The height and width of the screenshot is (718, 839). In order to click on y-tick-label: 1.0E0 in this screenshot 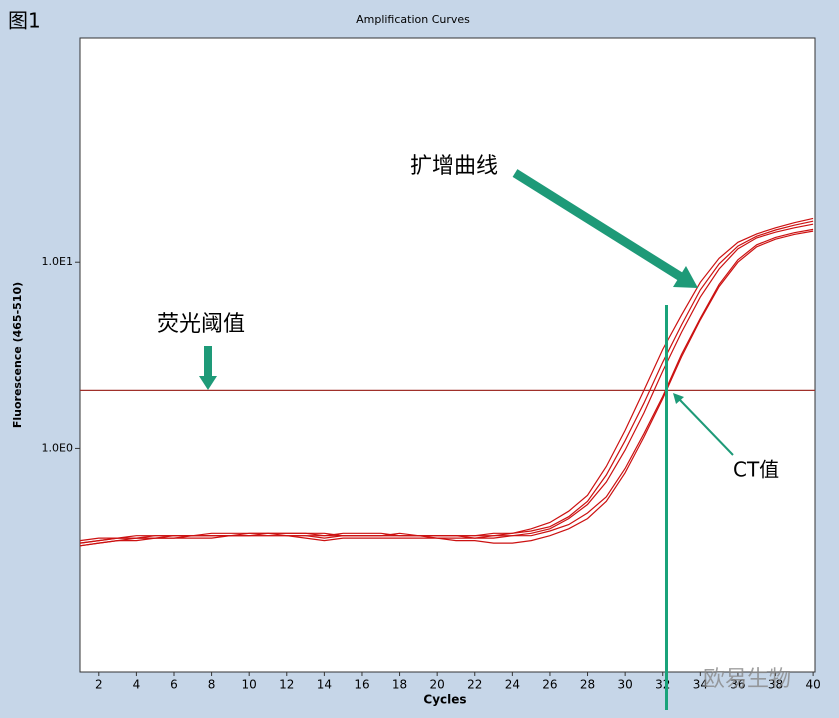, I will do `click(57, 447)`.